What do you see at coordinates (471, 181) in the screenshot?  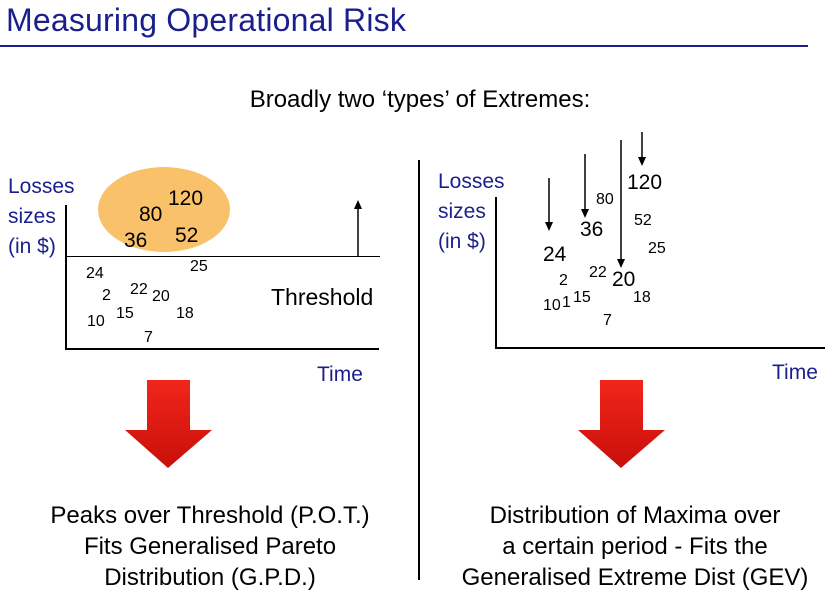 I see `right-y-label-line-1: Losses` at bounding box center [471, 181].